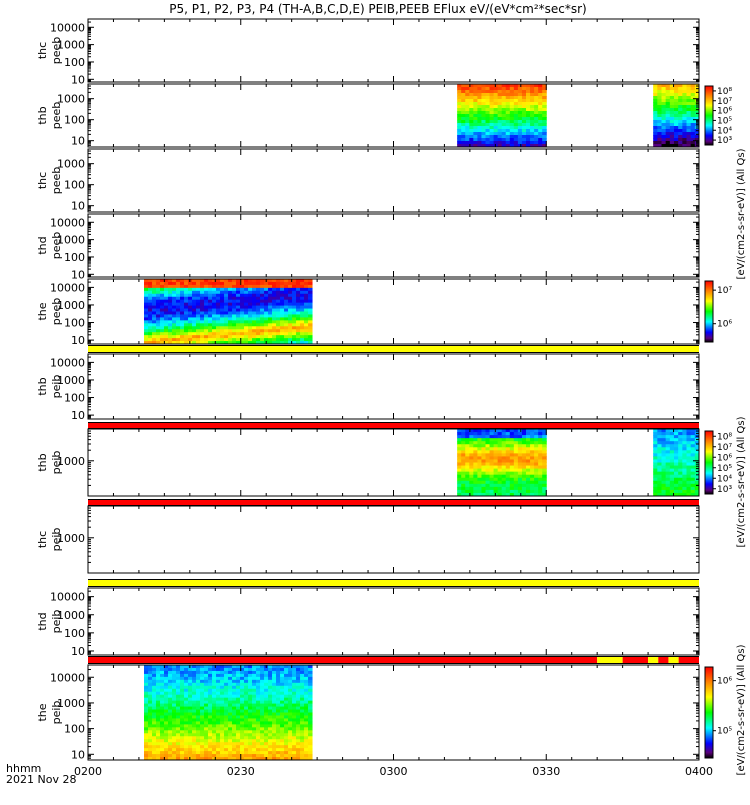 This screenshot has width=750, height=805. What do you see at coordinates (71, 538) in the screenshot?
I see `y-tick-label: 1000` at bounding box center [71, 538].